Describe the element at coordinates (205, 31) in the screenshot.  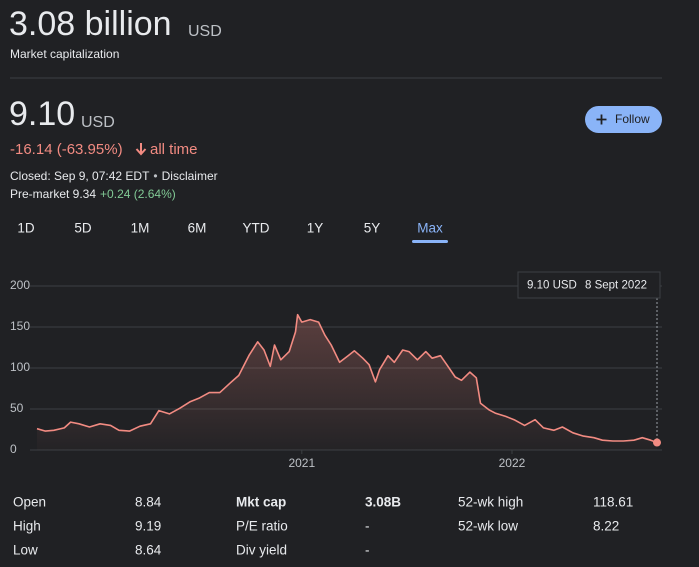
I see `market-cap-currency: USD` at that location.